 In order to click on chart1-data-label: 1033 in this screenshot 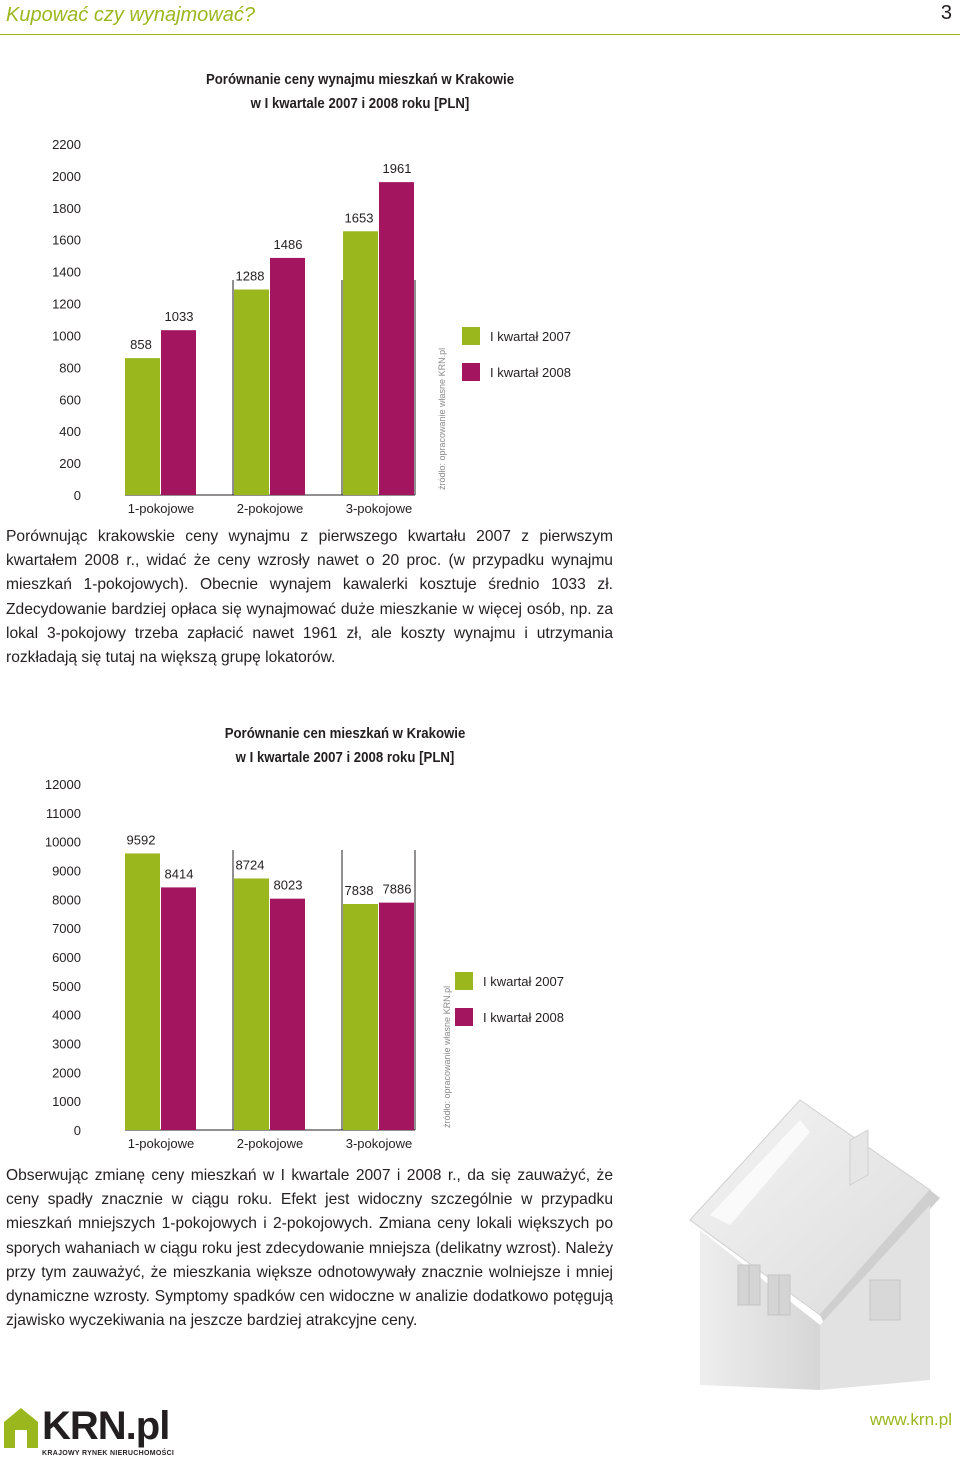, I will do `click(179, 316)`.